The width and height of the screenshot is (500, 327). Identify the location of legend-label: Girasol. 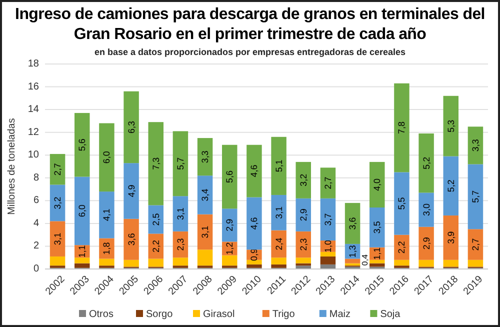
(219, 314).